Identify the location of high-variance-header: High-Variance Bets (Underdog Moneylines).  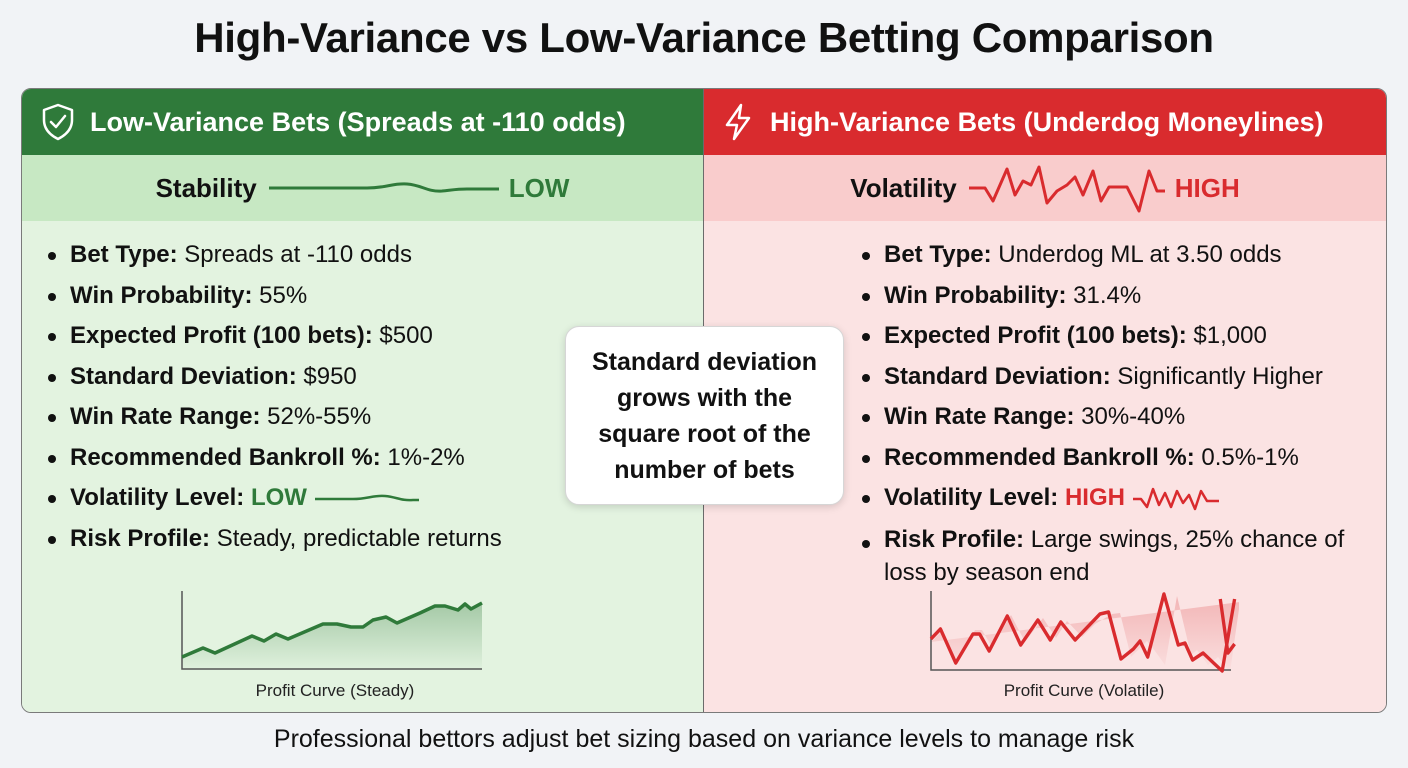
(1045, 122).